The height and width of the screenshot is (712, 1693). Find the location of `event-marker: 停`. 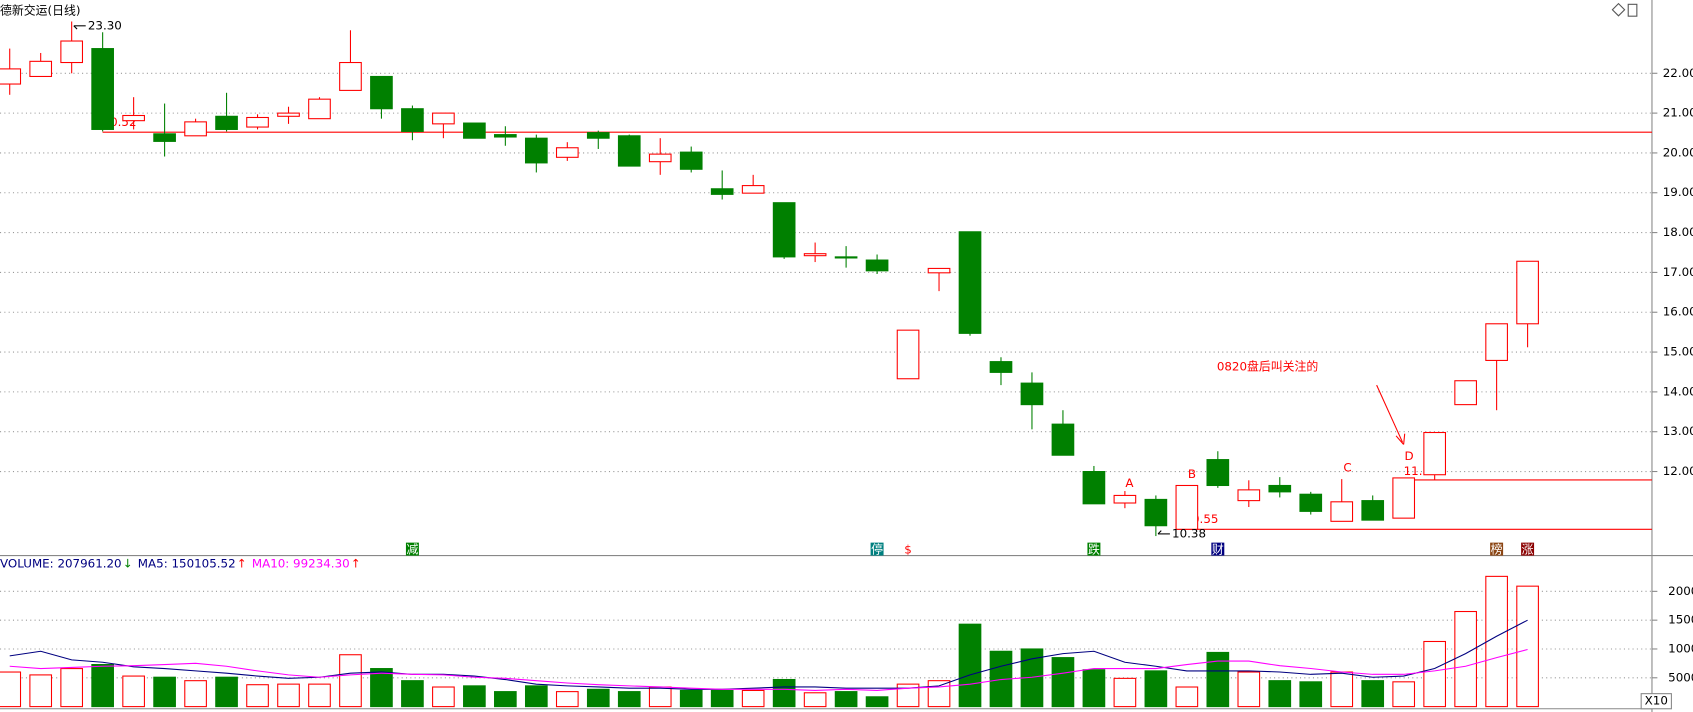

event-marker: 停 is located at coordinates (877, 550).